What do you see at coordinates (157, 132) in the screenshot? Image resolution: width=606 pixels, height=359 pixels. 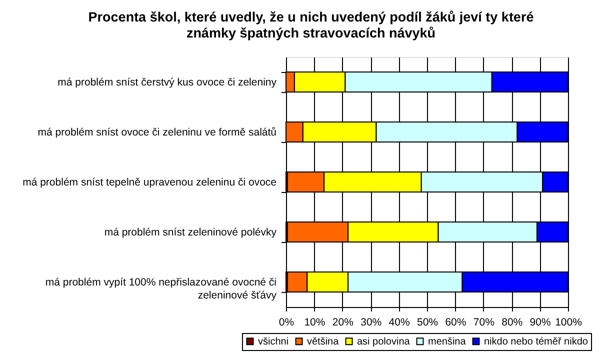 I see `y-tick-label: má problém sníst ovoce či zeleninu ve formě salátů` at bounding box center [157, 132].